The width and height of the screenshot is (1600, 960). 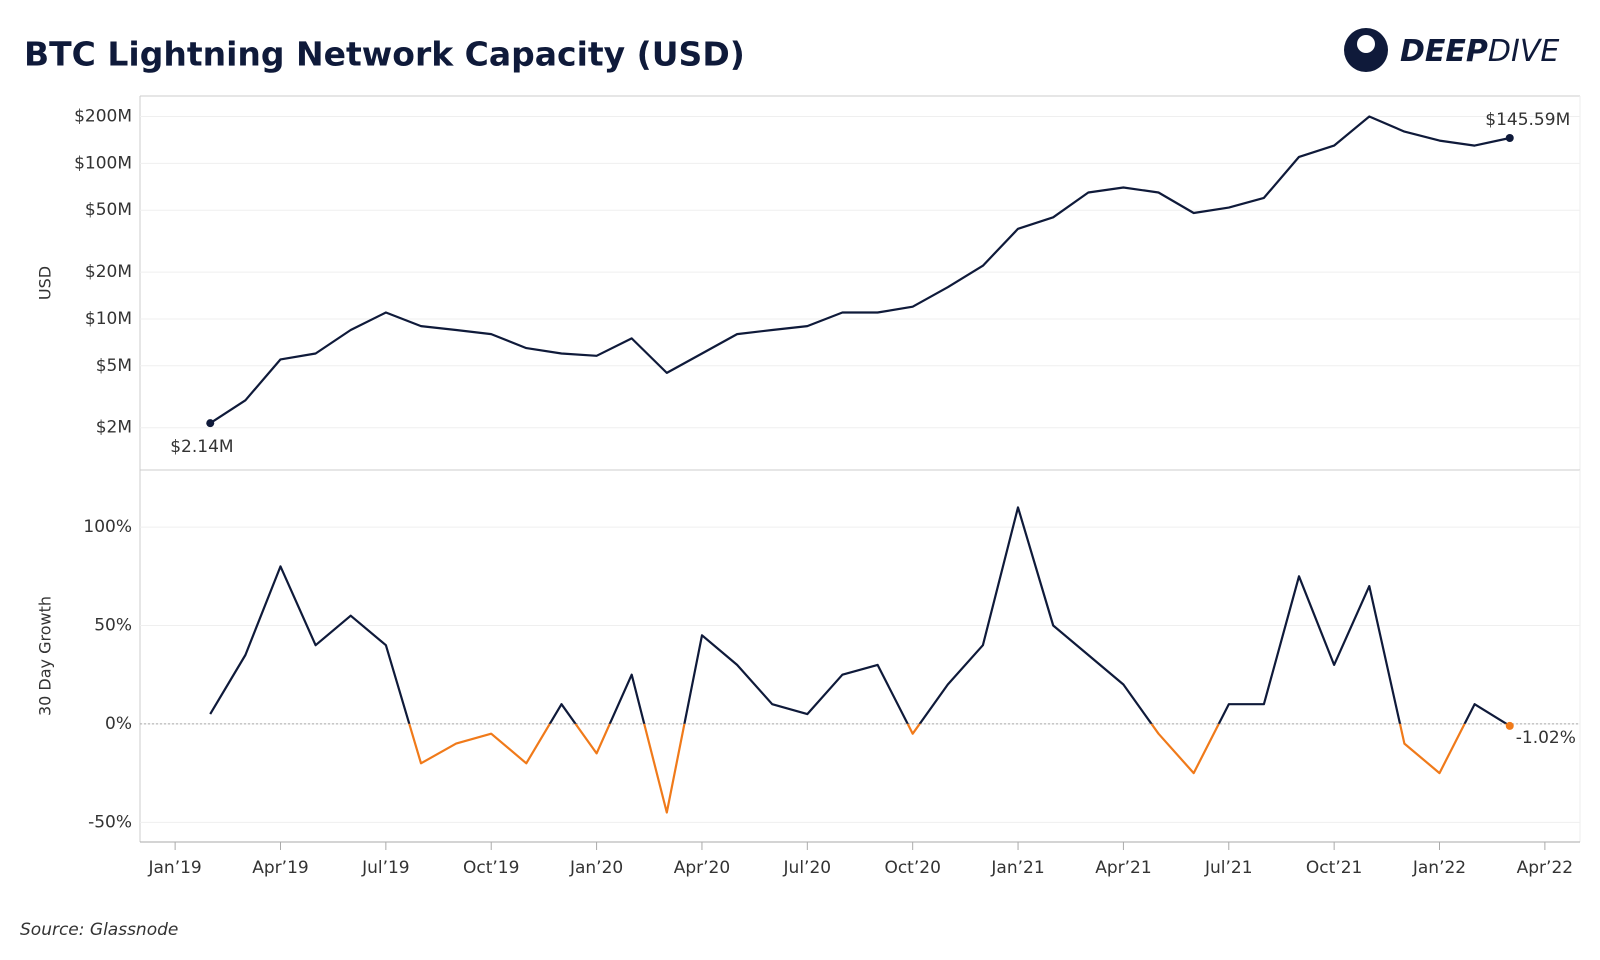 I want to click on y-tick-label: $50M, so click(x=108, y=210).